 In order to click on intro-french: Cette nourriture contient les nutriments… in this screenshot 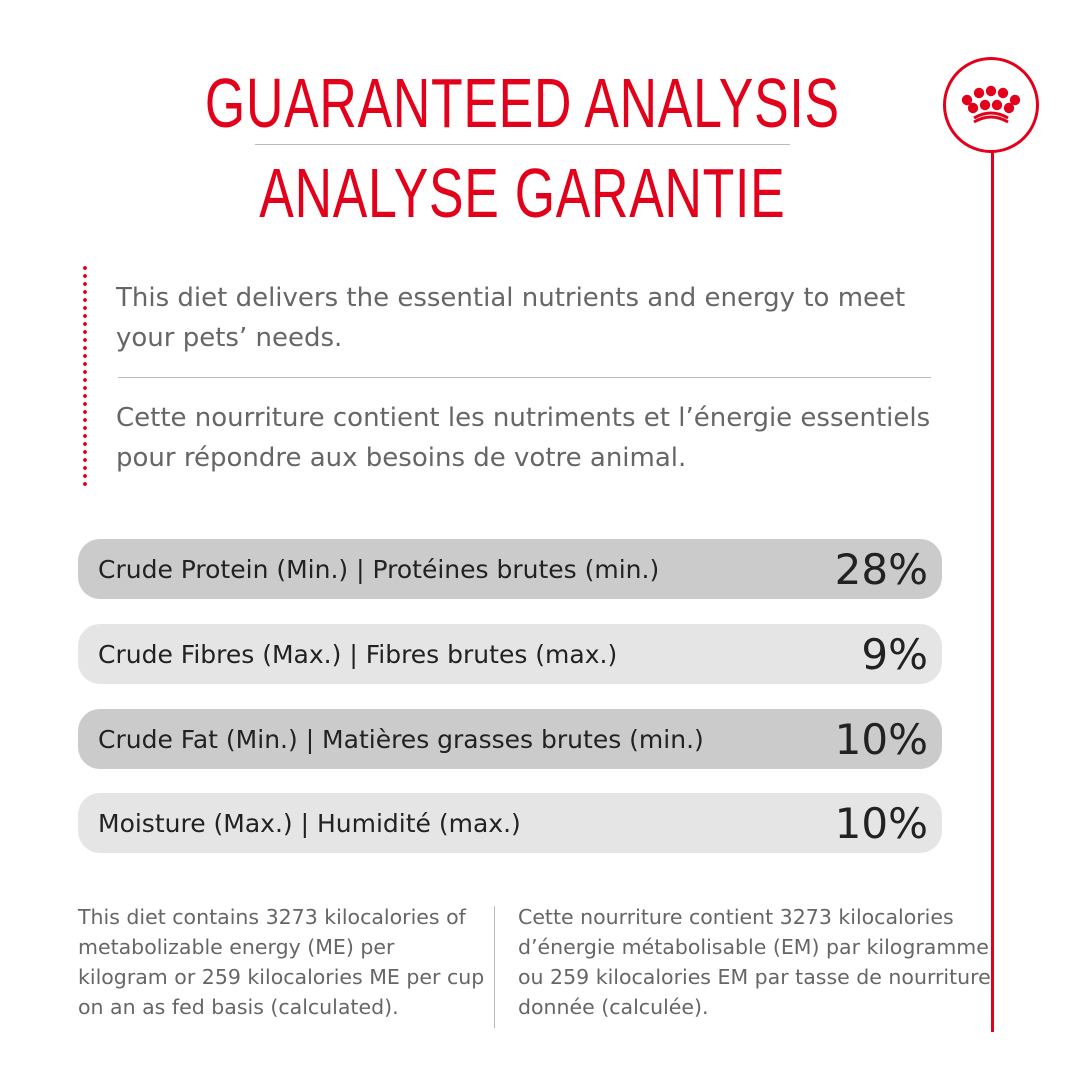, I will do `click(523, 438)`.